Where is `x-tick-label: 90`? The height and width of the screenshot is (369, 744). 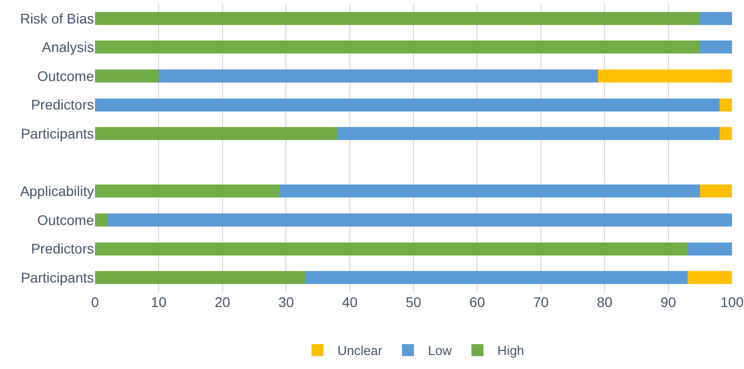
x-tick-label: 90 is located at coordinates (668, 302).